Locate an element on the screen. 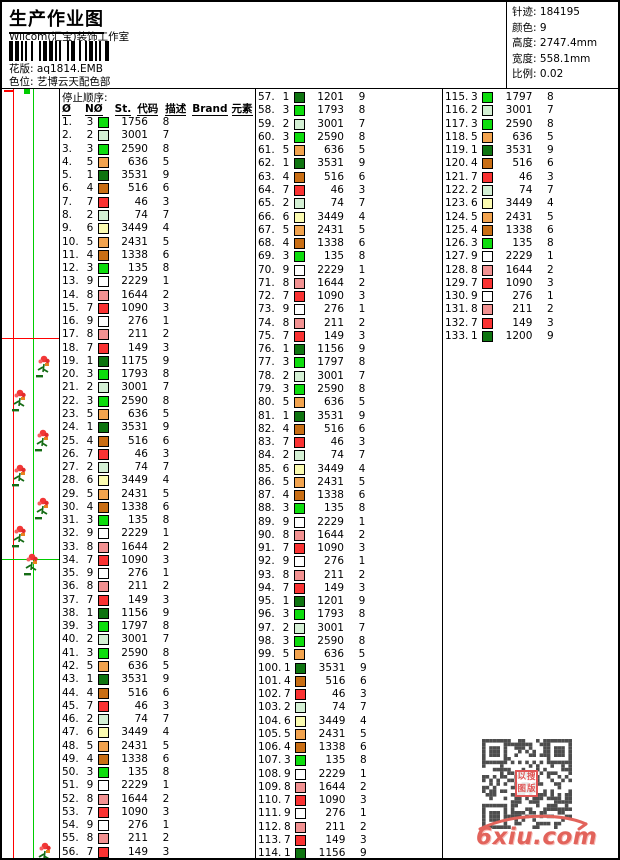 The height and width of the screenshot is (860, 620). table-row: 108. 9 2229 1 is located at coordinates (349, 774).